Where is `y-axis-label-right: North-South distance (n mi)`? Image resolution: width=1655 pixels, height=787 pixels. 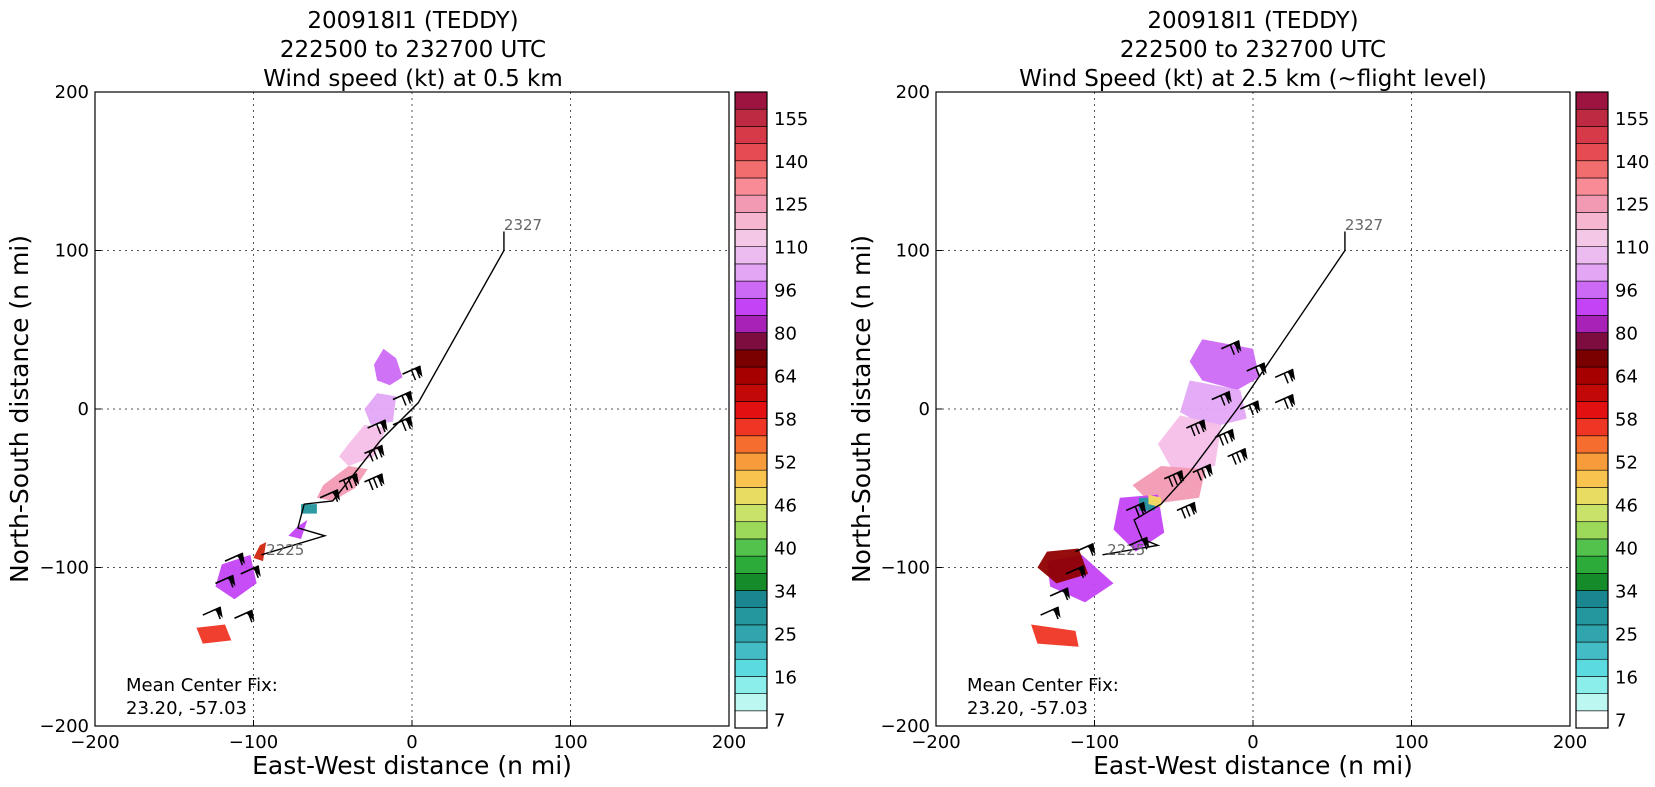 y-axis-label-right: North-South distance (n mi) is located at coordinates (861, 409).